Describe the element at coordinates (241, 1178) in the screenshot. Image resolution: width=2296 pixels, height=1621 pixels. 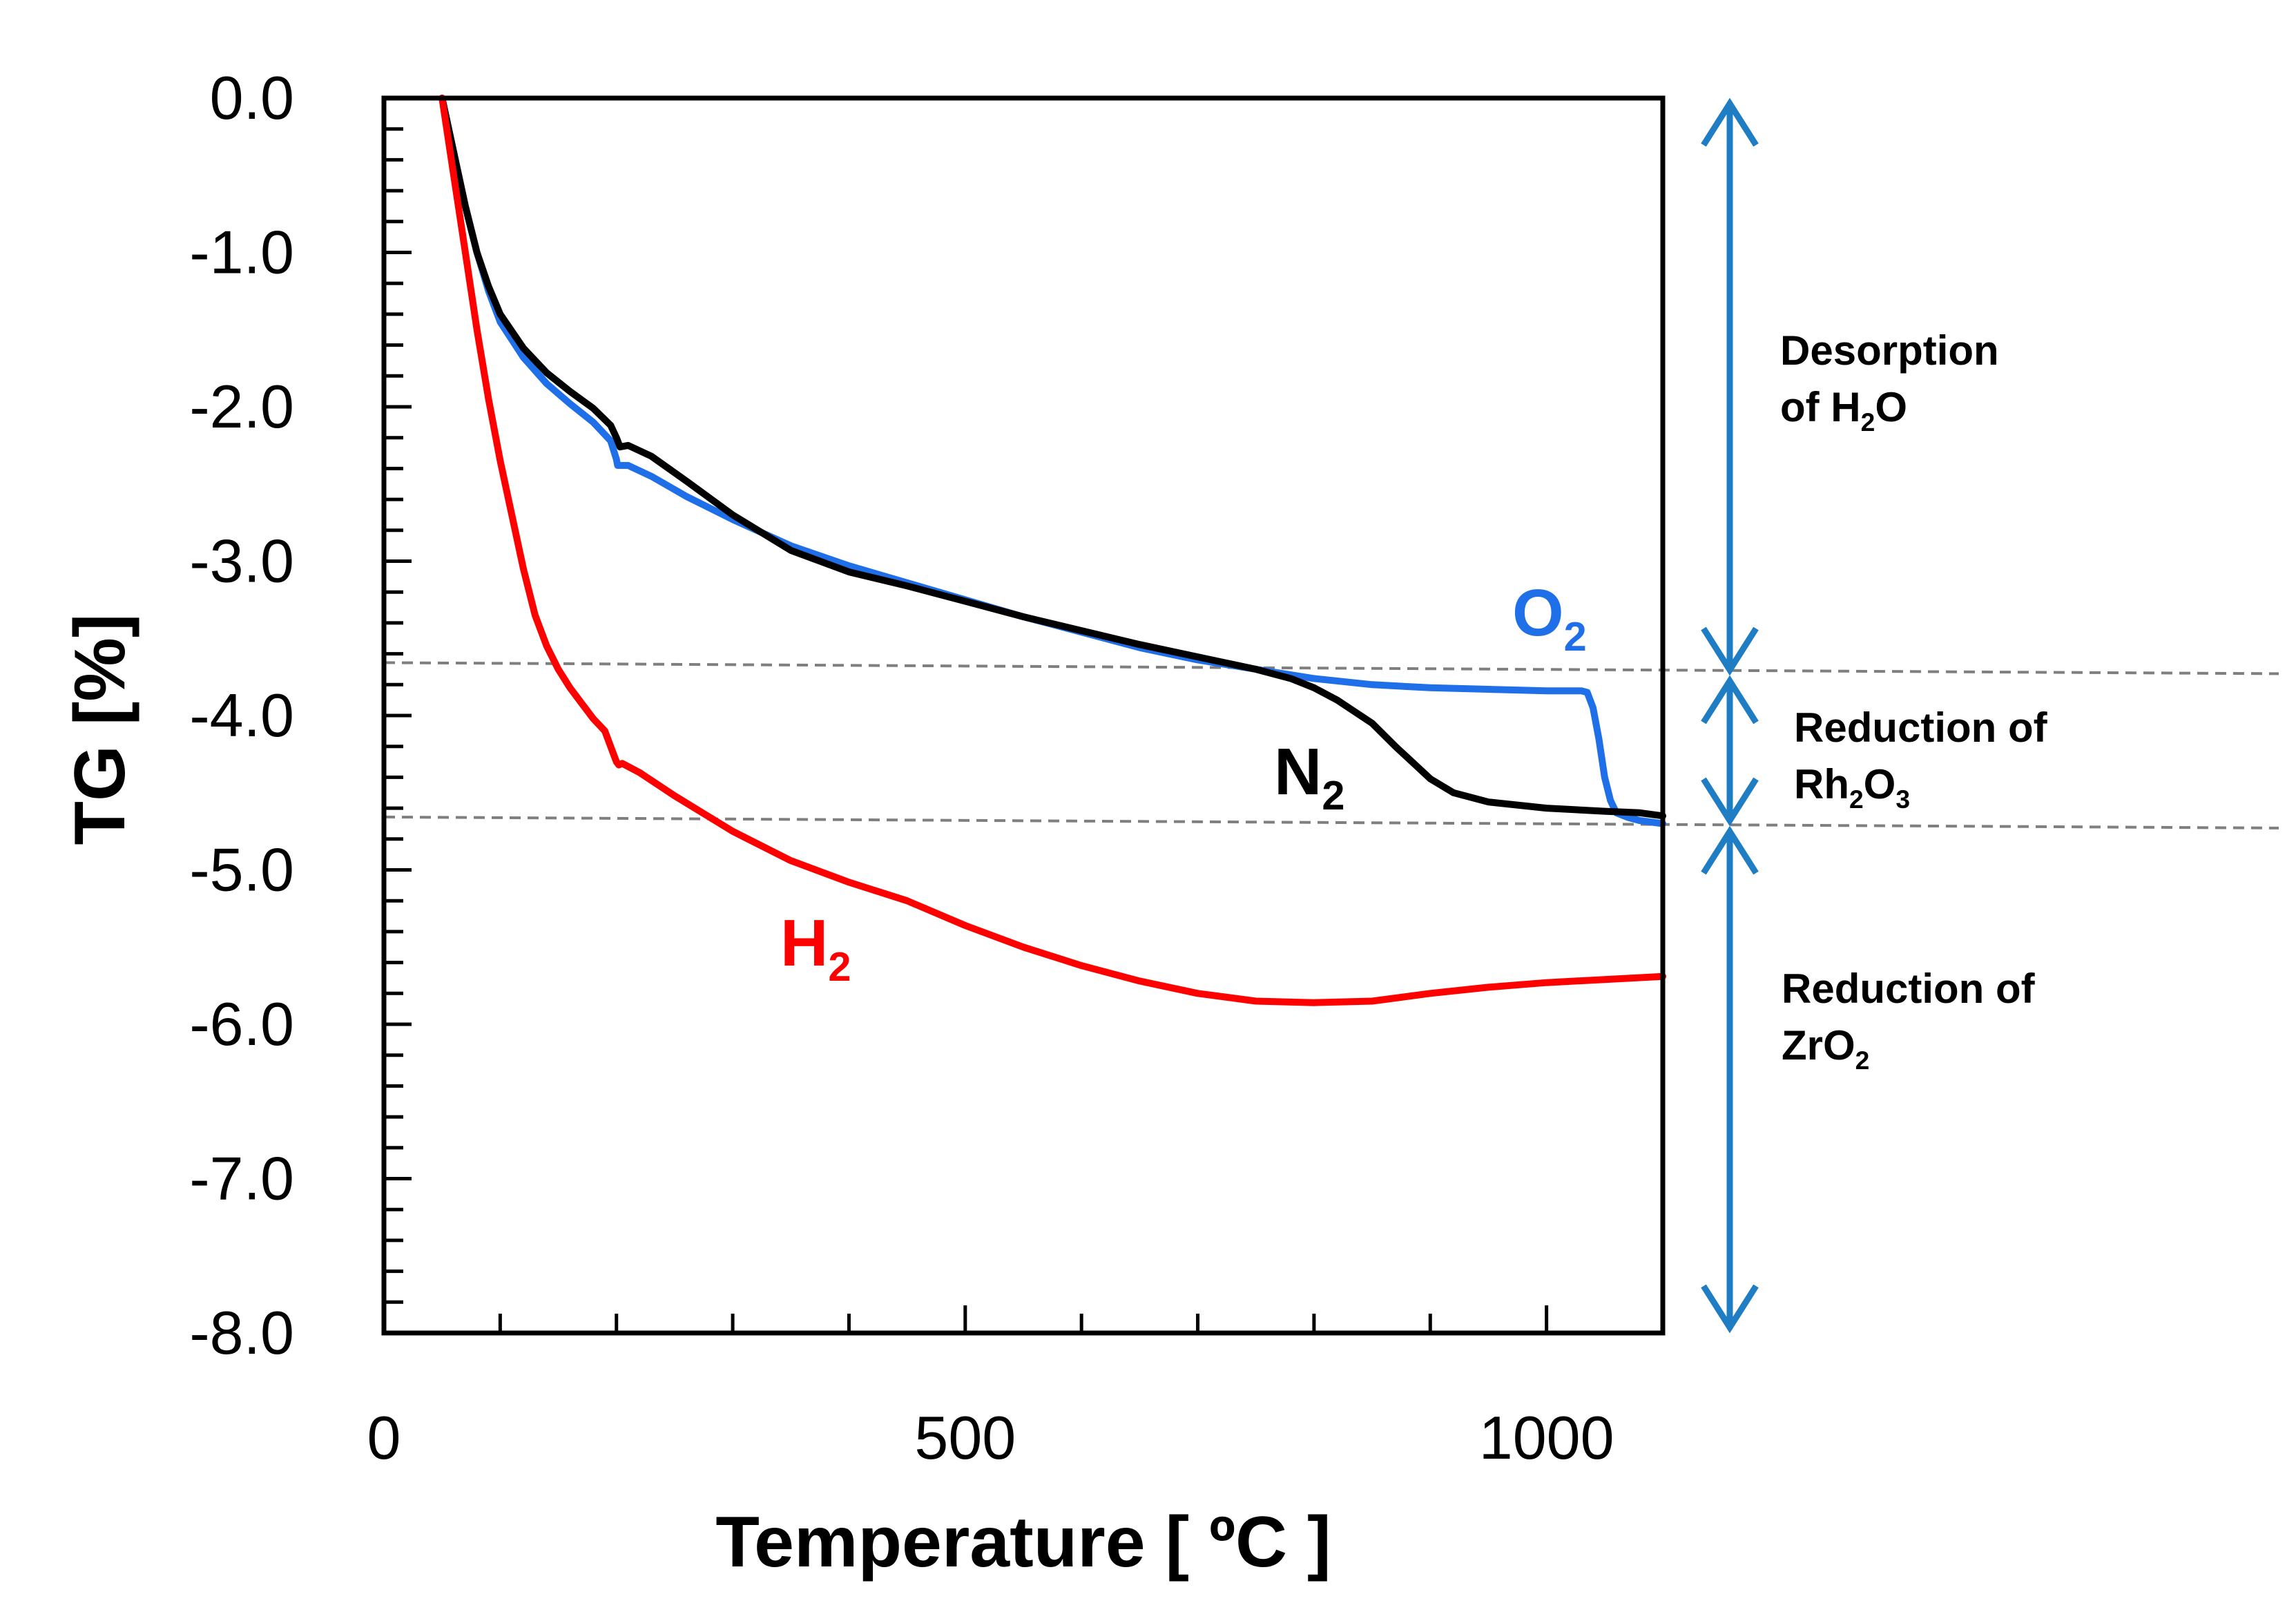
I see `y-tick-label: -7.0` at that location.